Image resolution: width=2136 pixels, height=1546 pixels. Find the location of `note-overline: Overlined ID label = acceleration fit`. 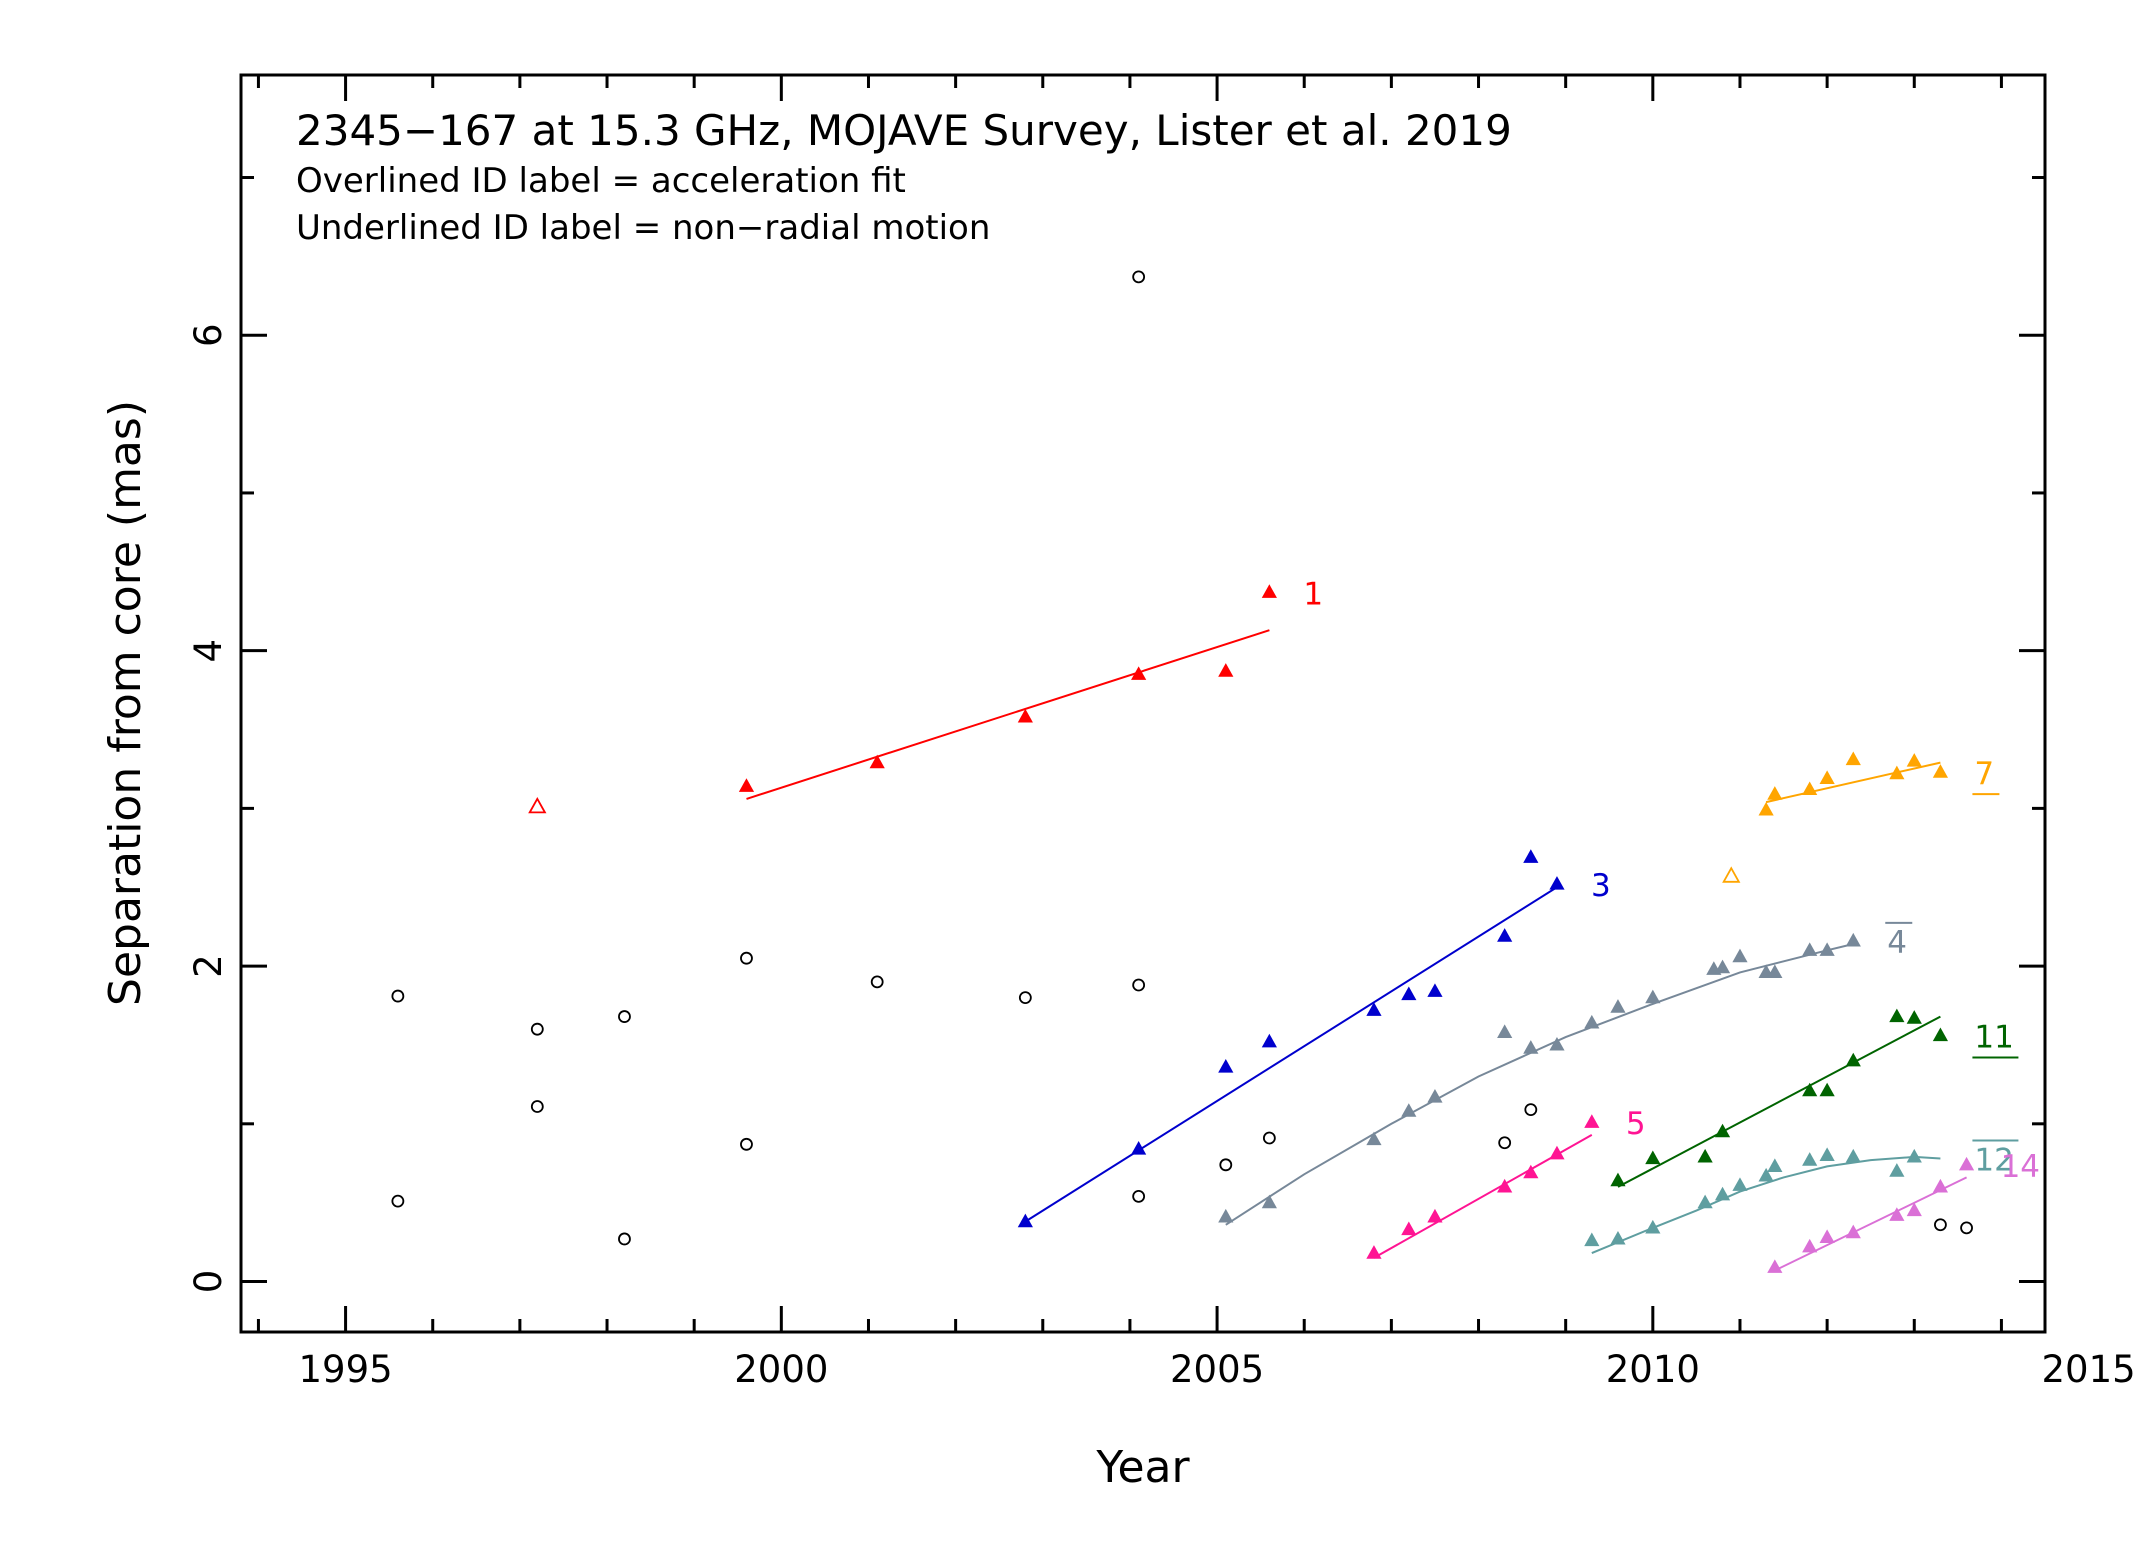

note-overline: Overlined ID label = acceleration fit is located at coordinates (601, 181).